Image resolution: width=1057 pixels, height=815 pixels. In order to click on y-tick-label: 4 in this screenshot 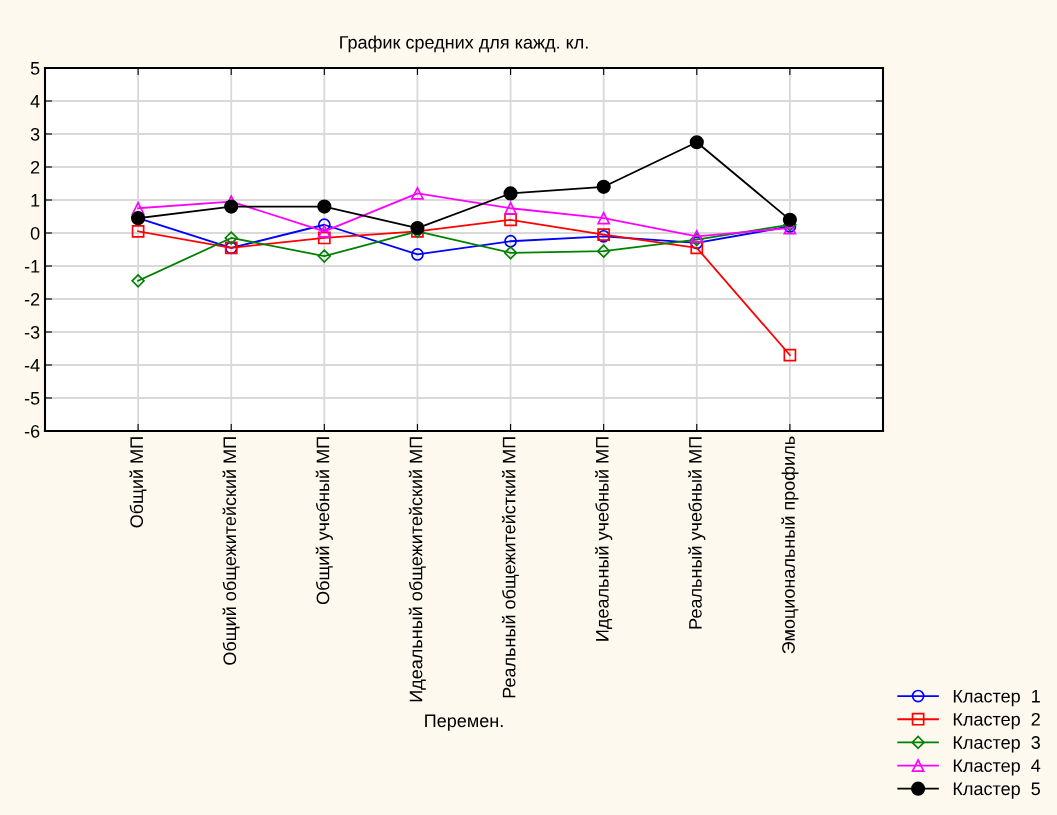, I will do `click(35, 101)`.